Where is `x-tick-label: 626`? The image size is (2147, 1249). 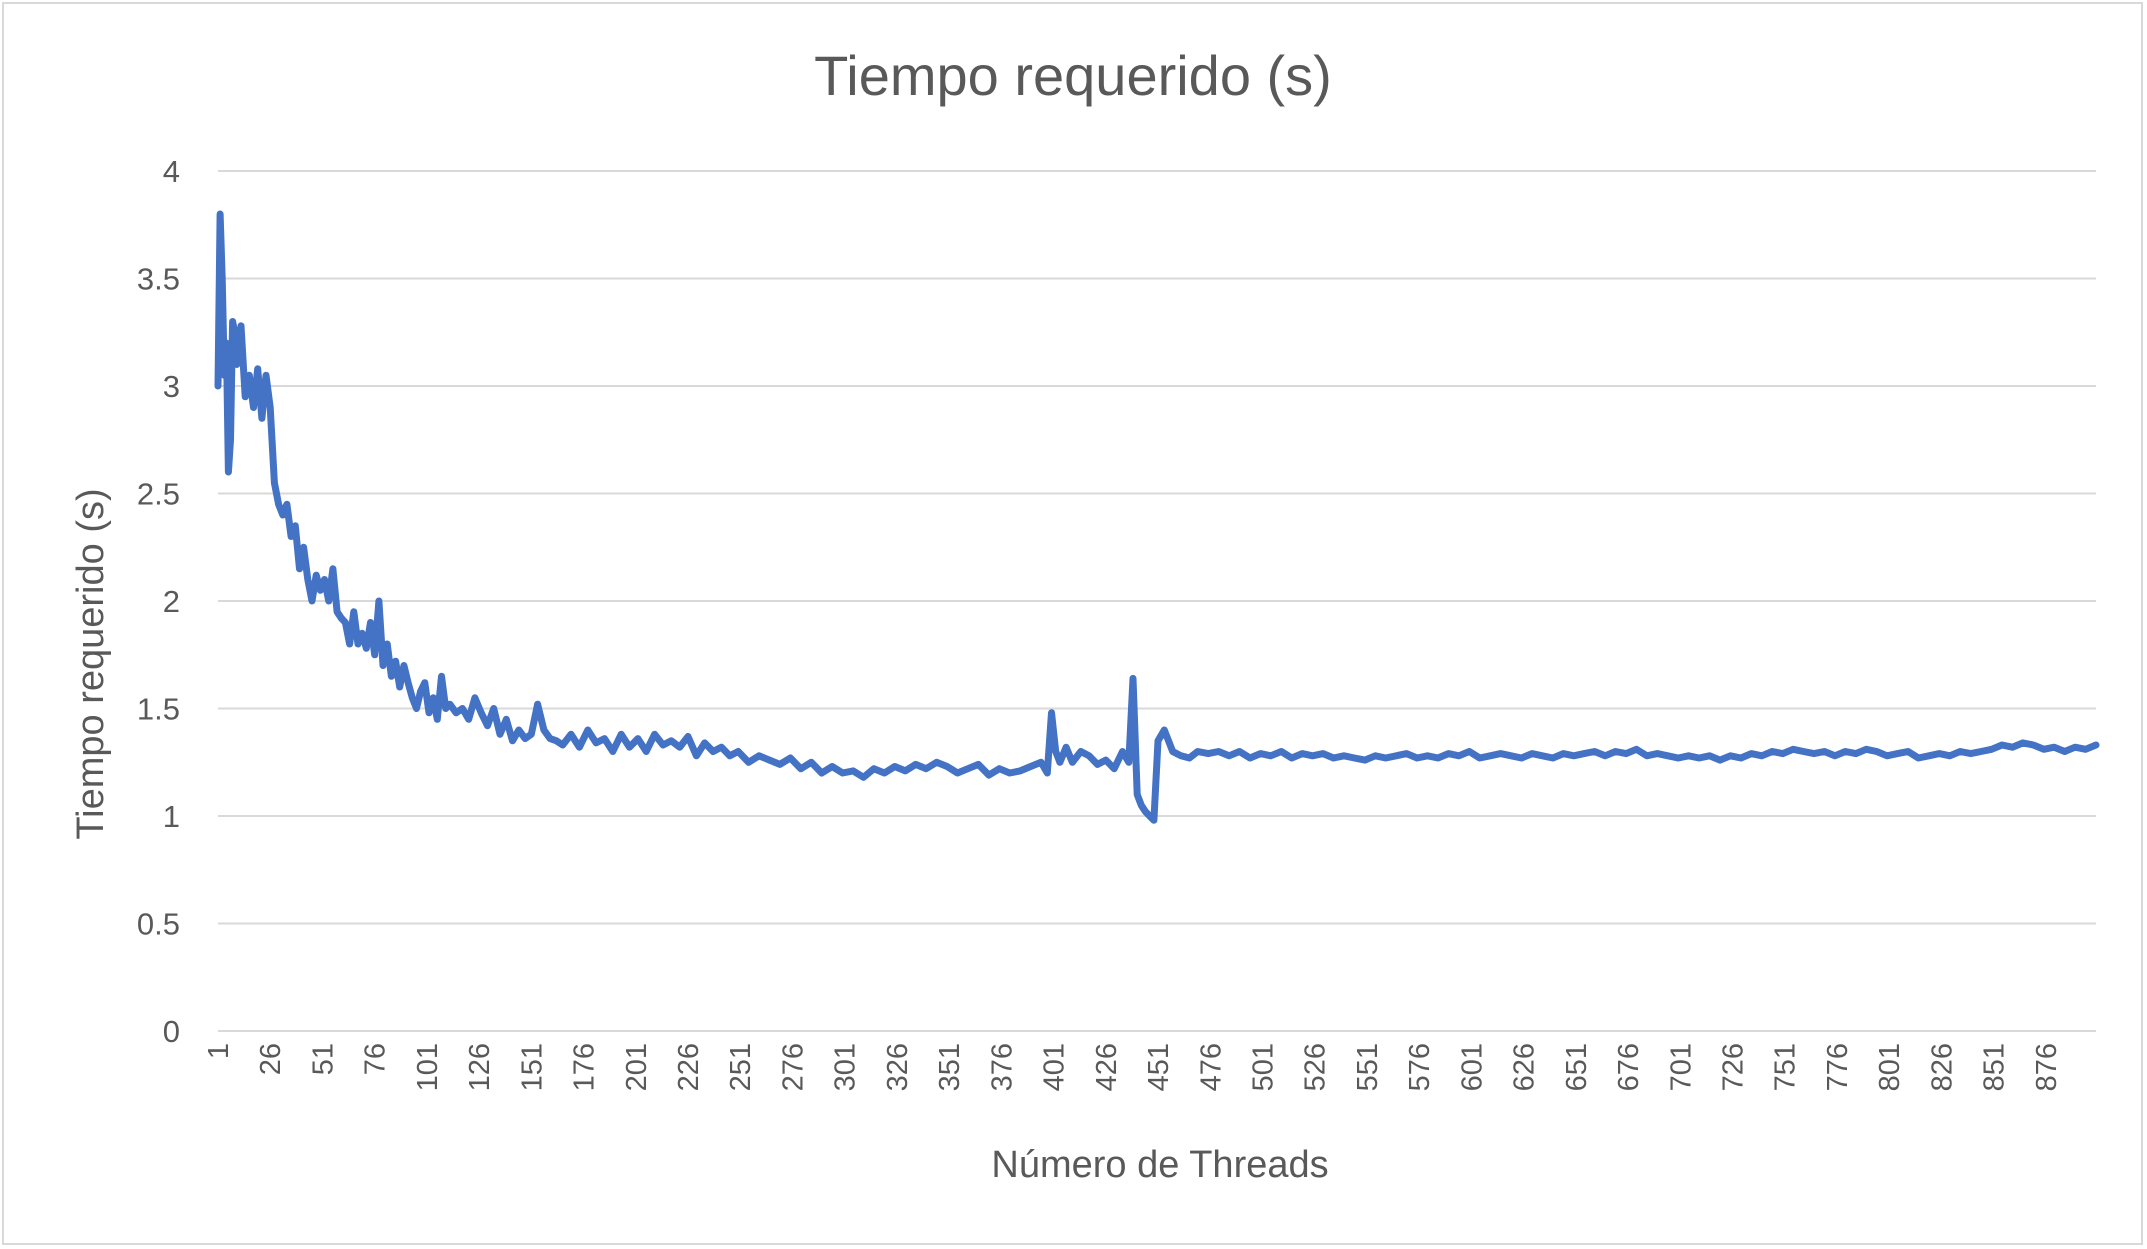
x-tick-label: 626 is located at coordinates (1525, 1067).